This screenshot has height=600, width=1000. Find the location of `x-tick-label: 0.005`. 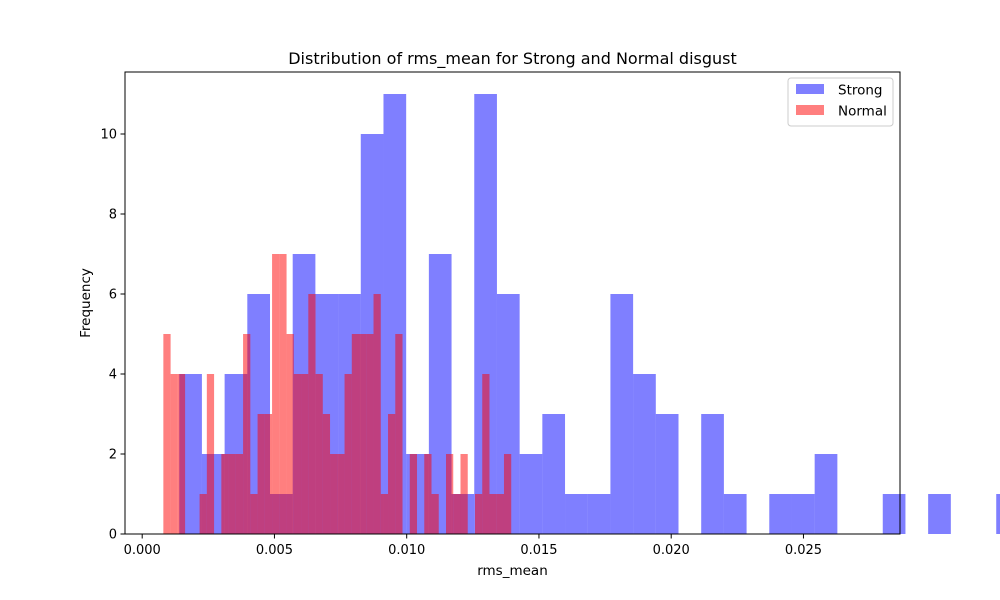

x-tick-label: 0.005 is located at coordinates (274, 550).